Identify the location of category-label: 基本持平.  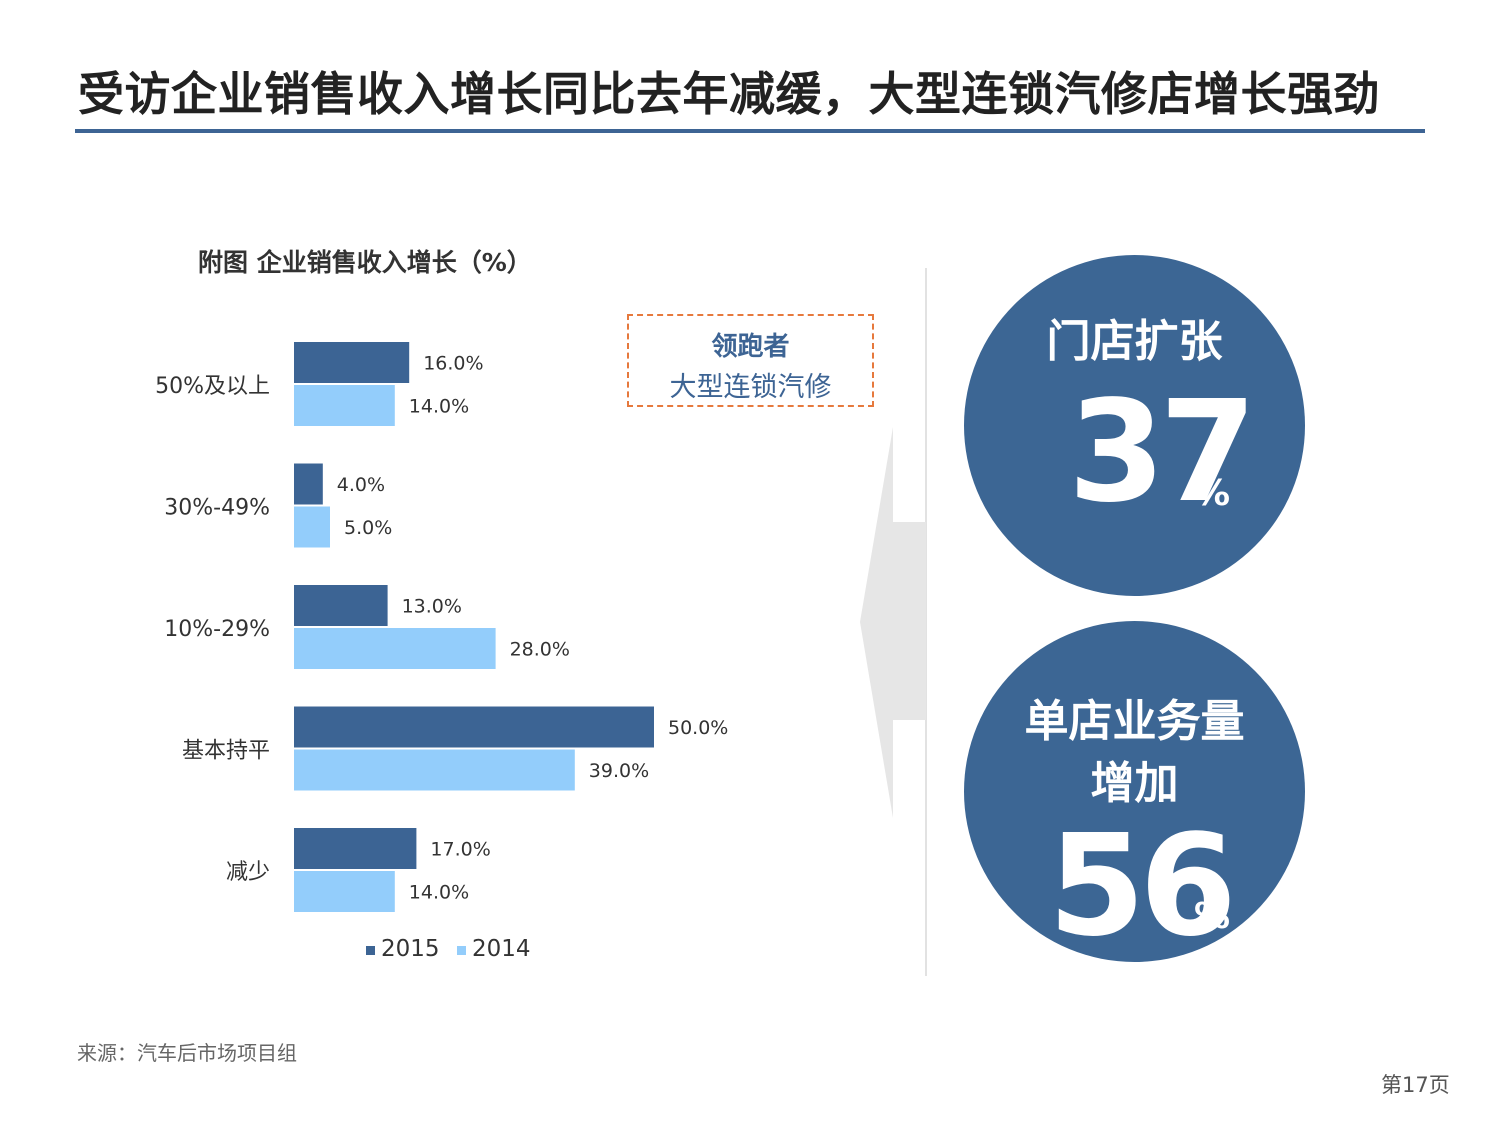
(226, 751).